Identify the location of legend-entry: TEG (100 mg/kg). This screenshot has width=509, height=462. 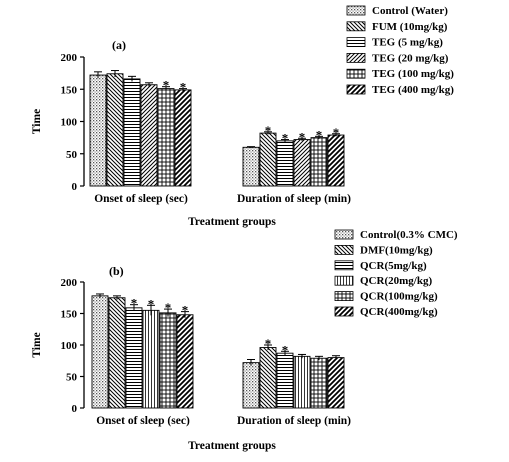
(413, 74).